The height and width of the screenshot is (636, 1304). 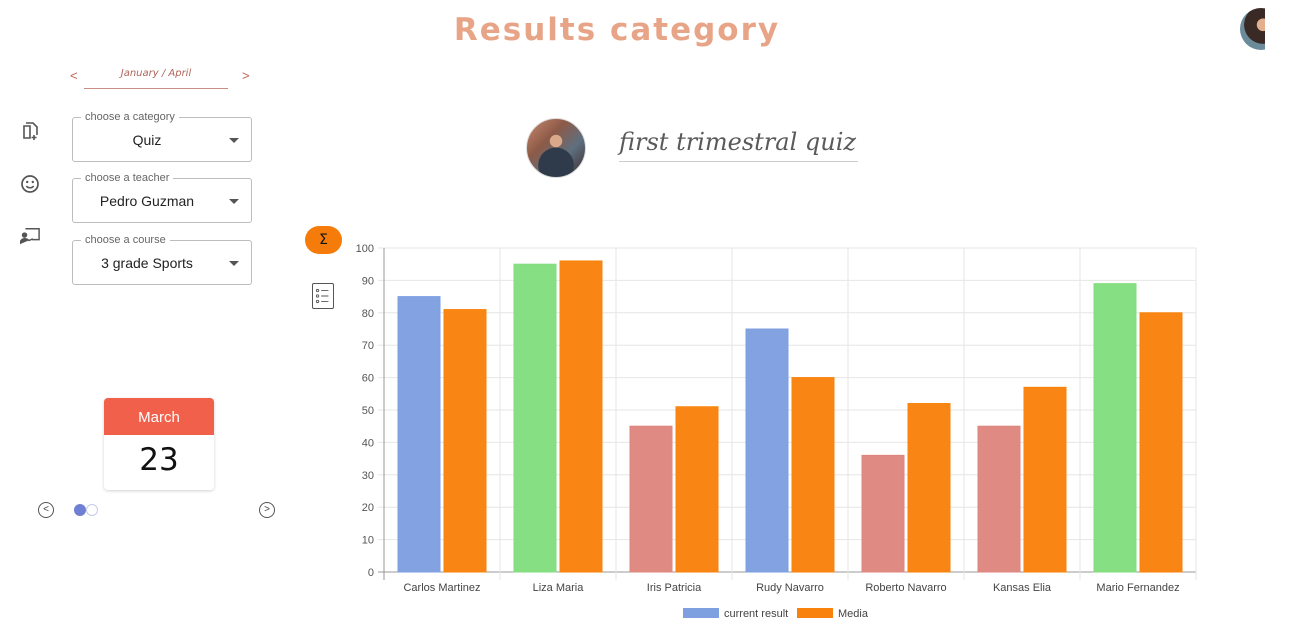 I want to click on carousel-next-button: >, so click(x=267, y=510).